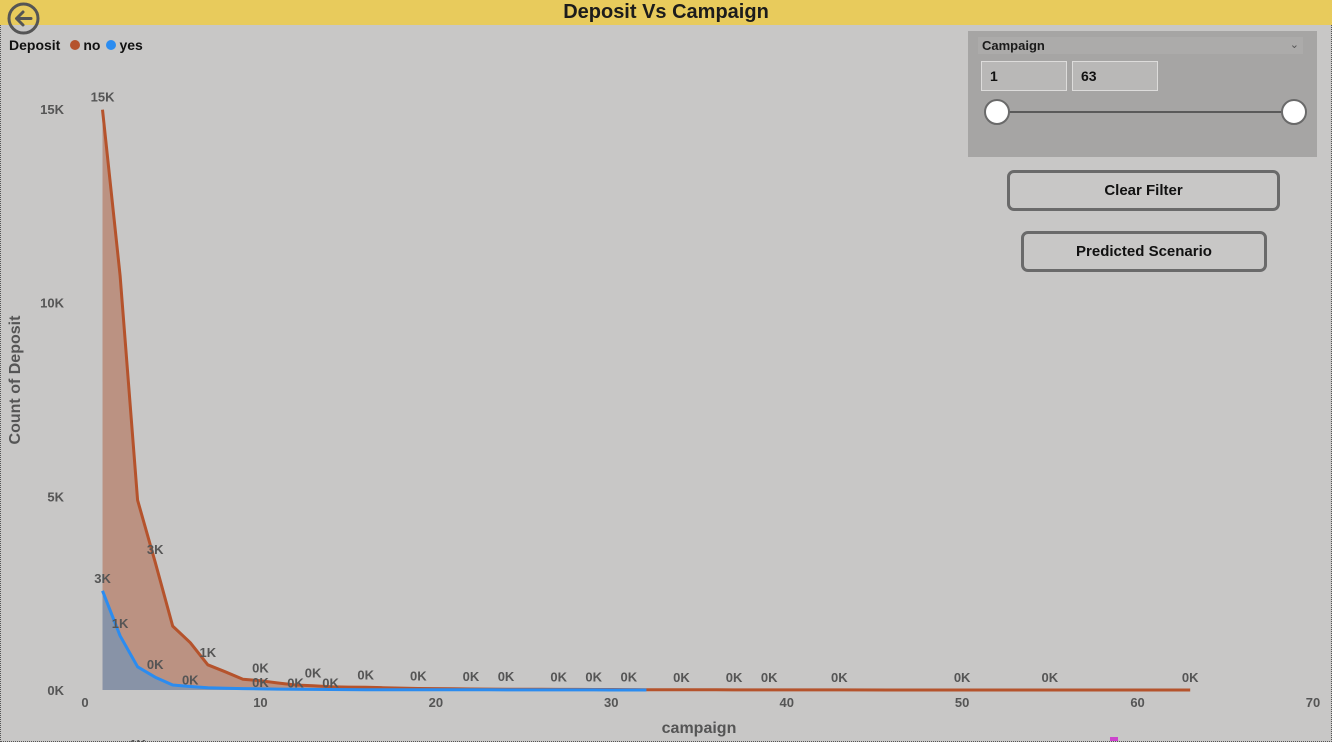 This screenshot has width=1332, height=742. I want to click on legend: Deposit no yes, so click(76, 45).